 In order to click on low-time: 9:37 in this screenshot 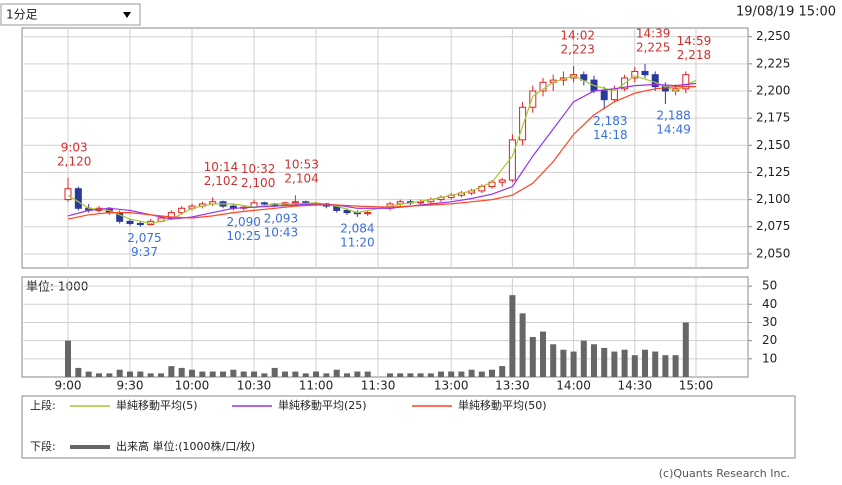, I will do `click(144, 252)`.